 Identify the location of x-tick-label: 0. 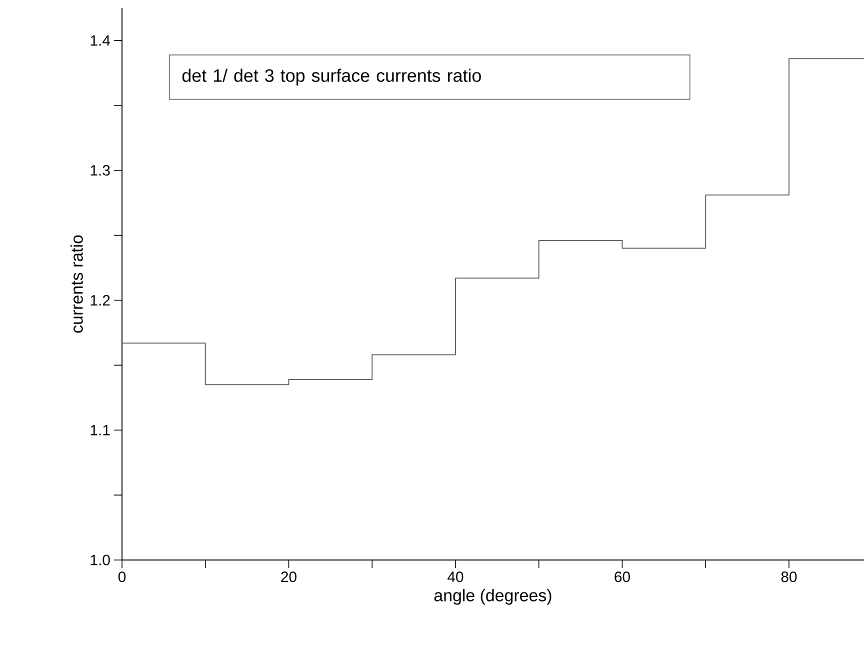
(122, 577).